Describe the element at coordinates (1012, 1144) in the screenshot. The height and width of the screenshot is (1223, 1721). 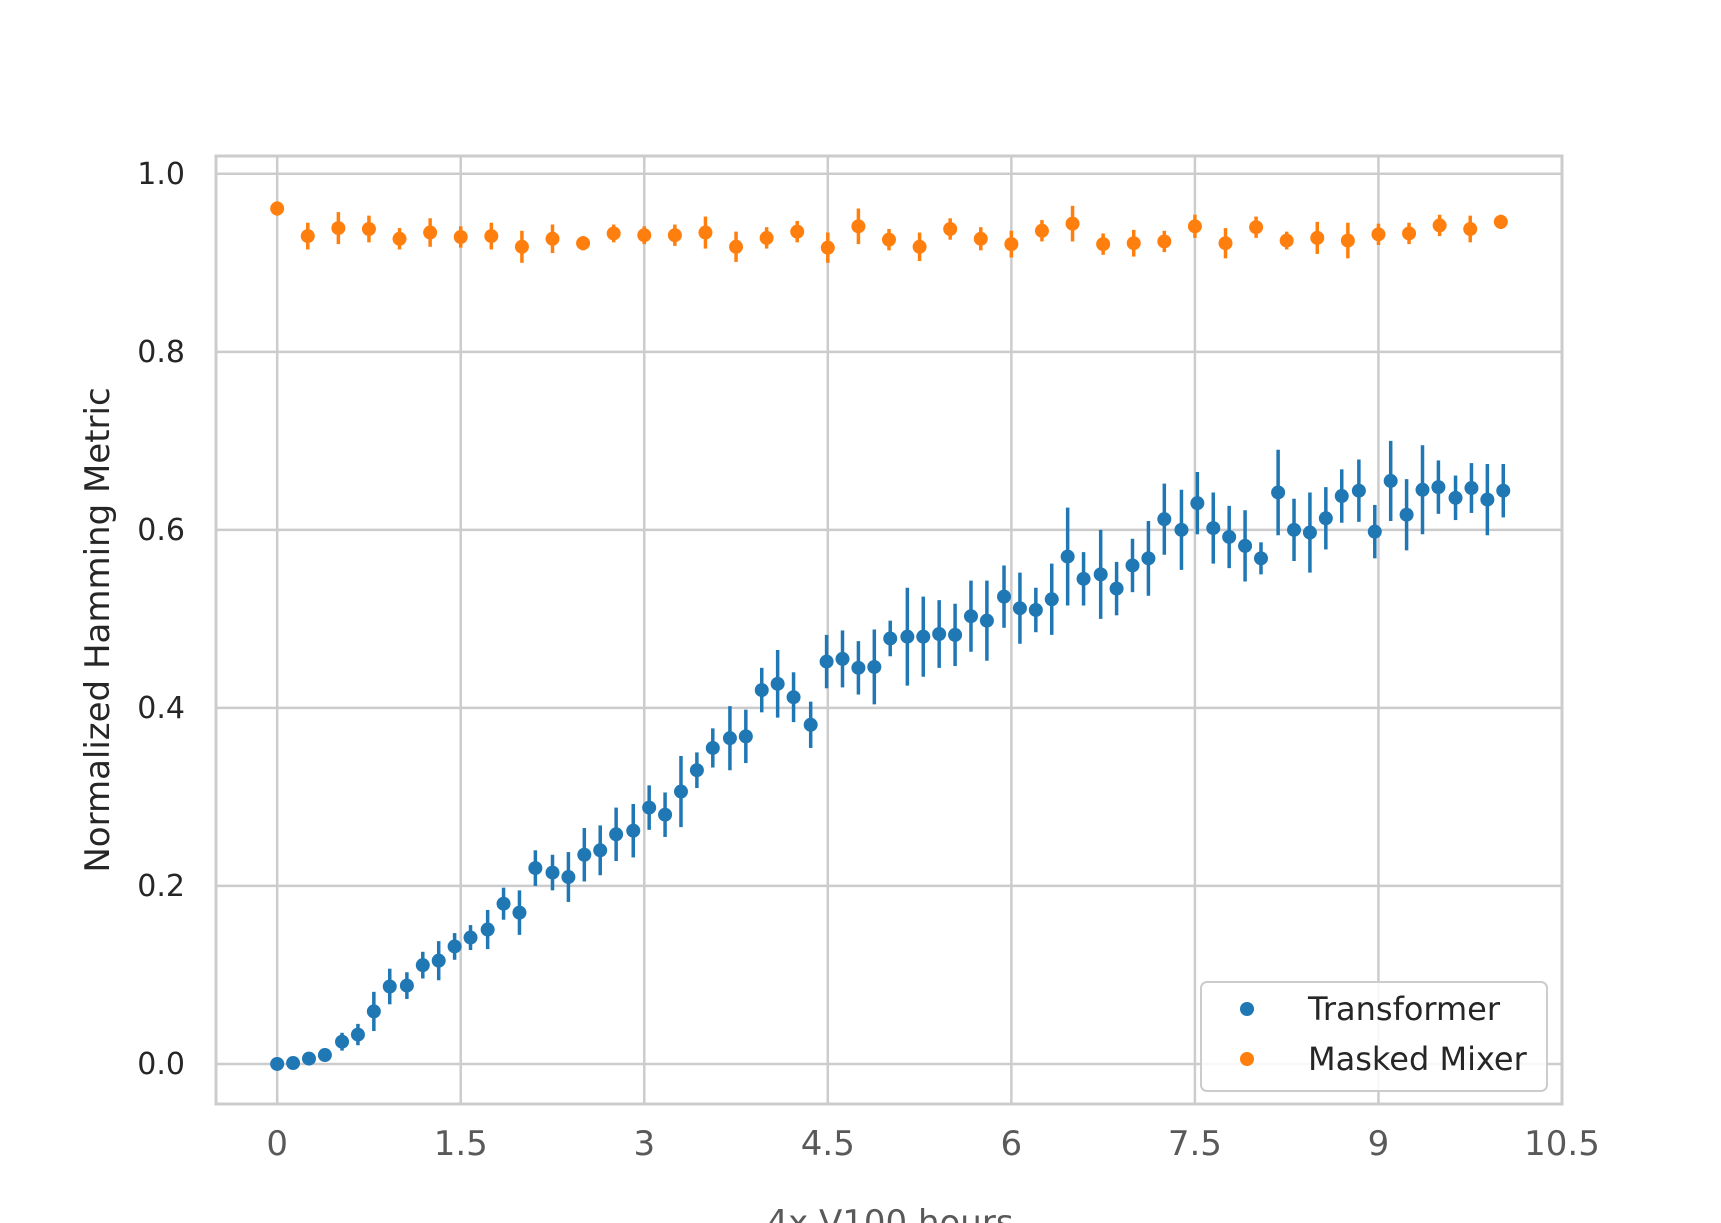
I see `x-tick-label: 6` at that location.